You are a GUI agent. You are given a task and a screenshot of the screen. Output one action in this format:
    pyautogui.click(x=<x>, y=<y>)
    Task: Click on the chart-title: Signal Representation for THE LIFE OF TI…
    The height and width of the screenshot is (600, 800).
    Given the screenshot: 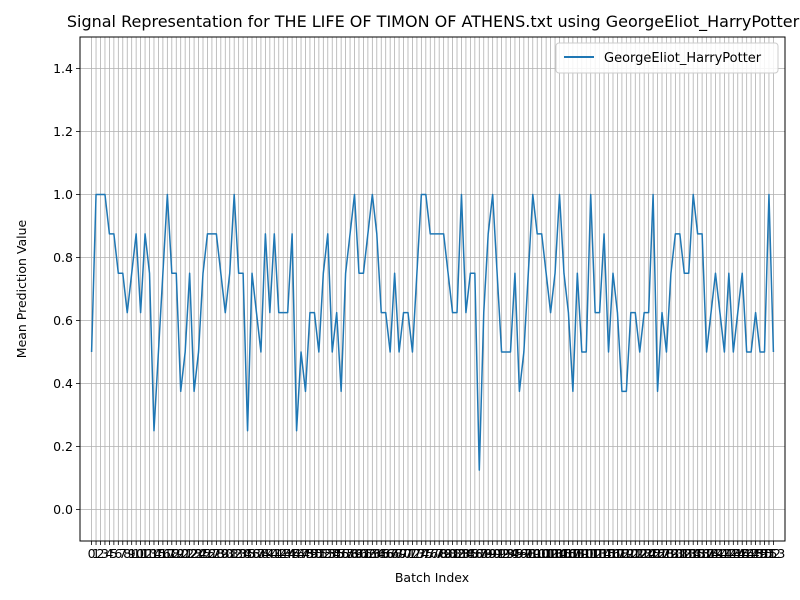 What is the action you would take?
    pyautogui.click(x=433, y=22)
    